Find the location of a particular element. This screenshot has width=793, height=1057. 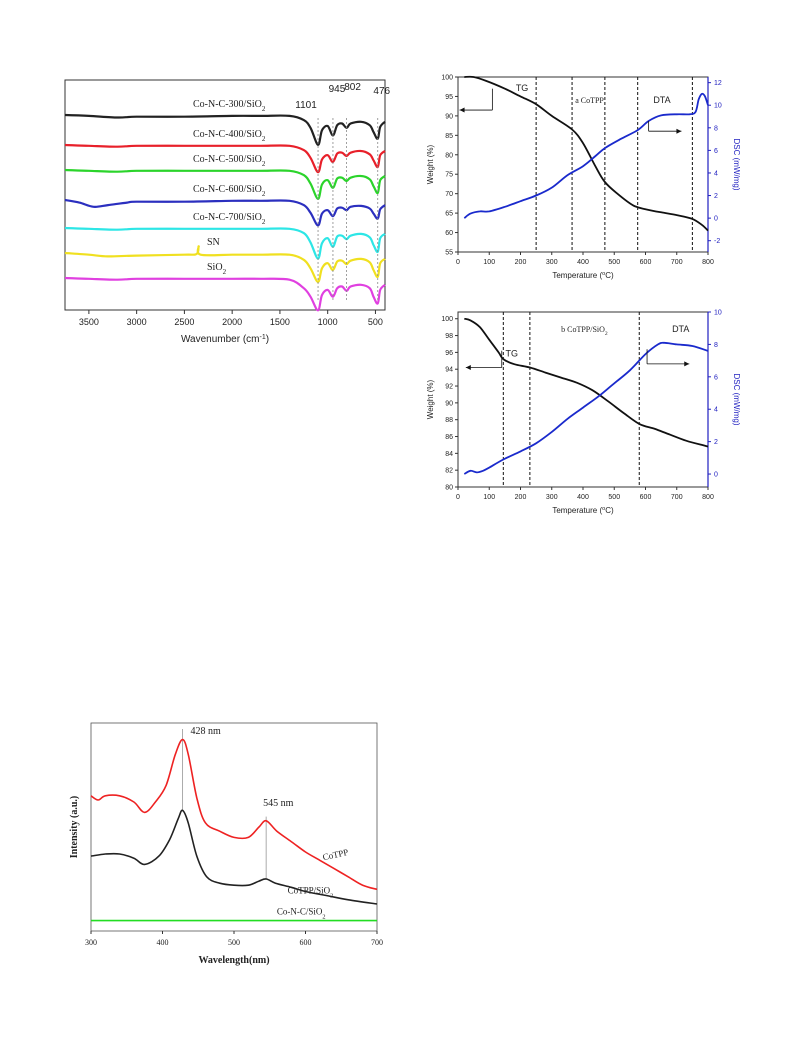

tga2-dta-arrow-head is located at coordinates (687, 364).